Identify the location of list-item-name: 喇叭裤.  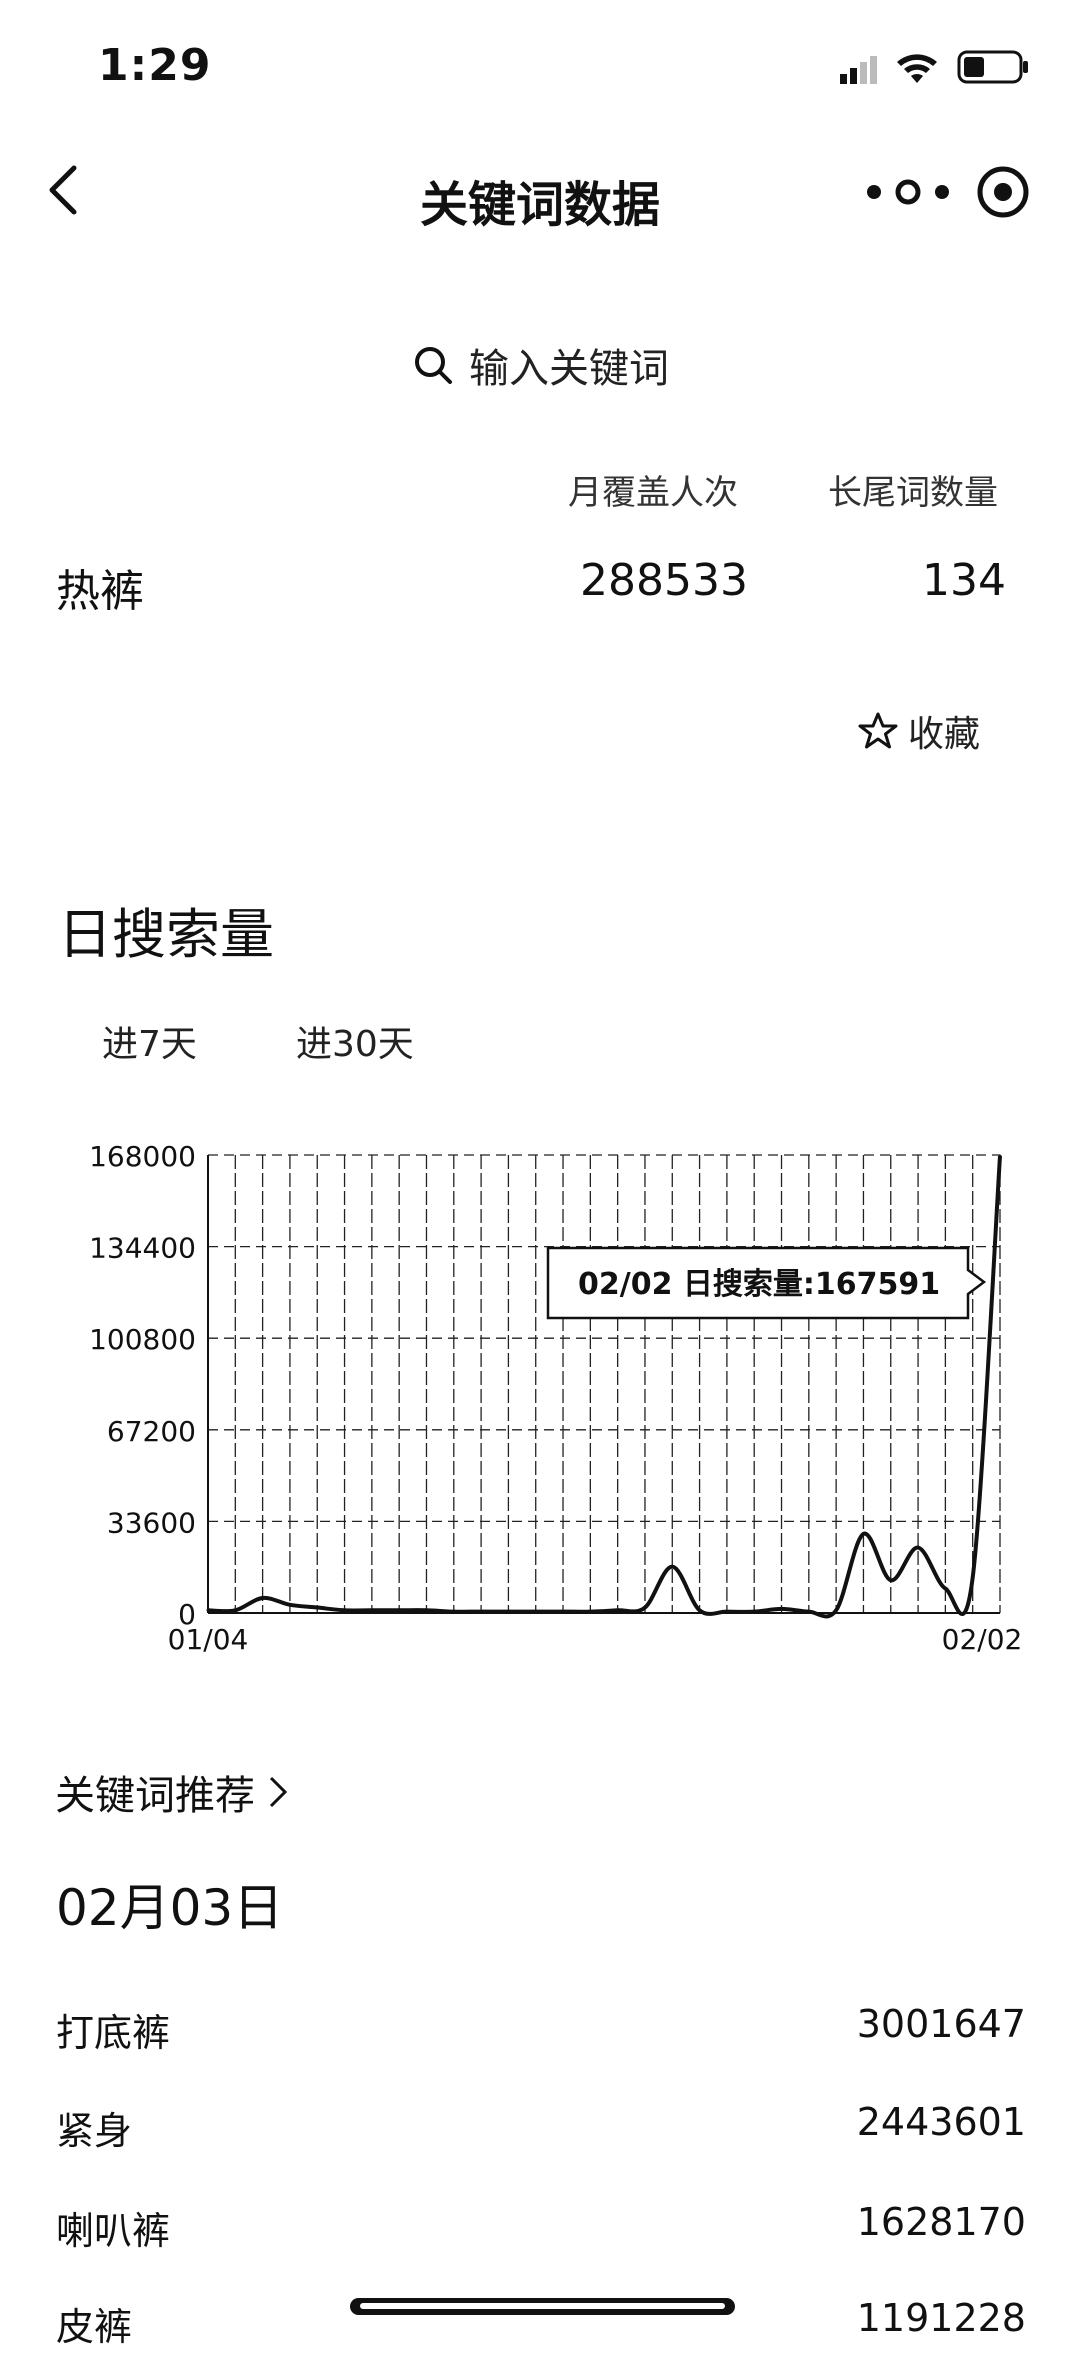
(113, 2231).